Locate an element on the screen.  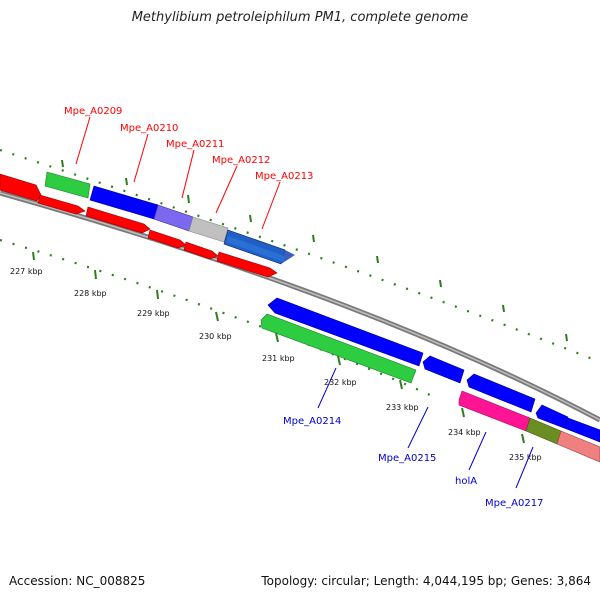
tick-label: 232 kbp is located at coordinates (340, 382).